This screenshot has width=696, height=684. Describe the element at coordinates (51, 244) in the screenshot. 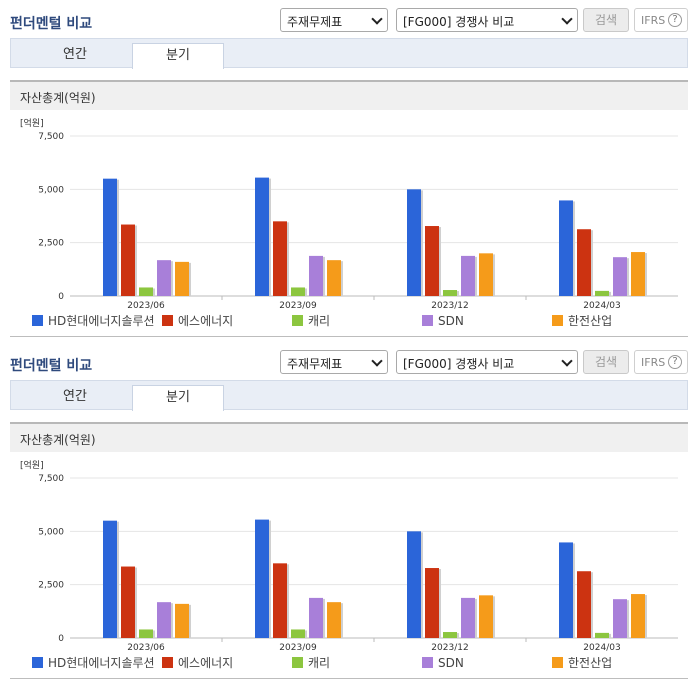

I see `y-tick-label: 2,500` at that location.